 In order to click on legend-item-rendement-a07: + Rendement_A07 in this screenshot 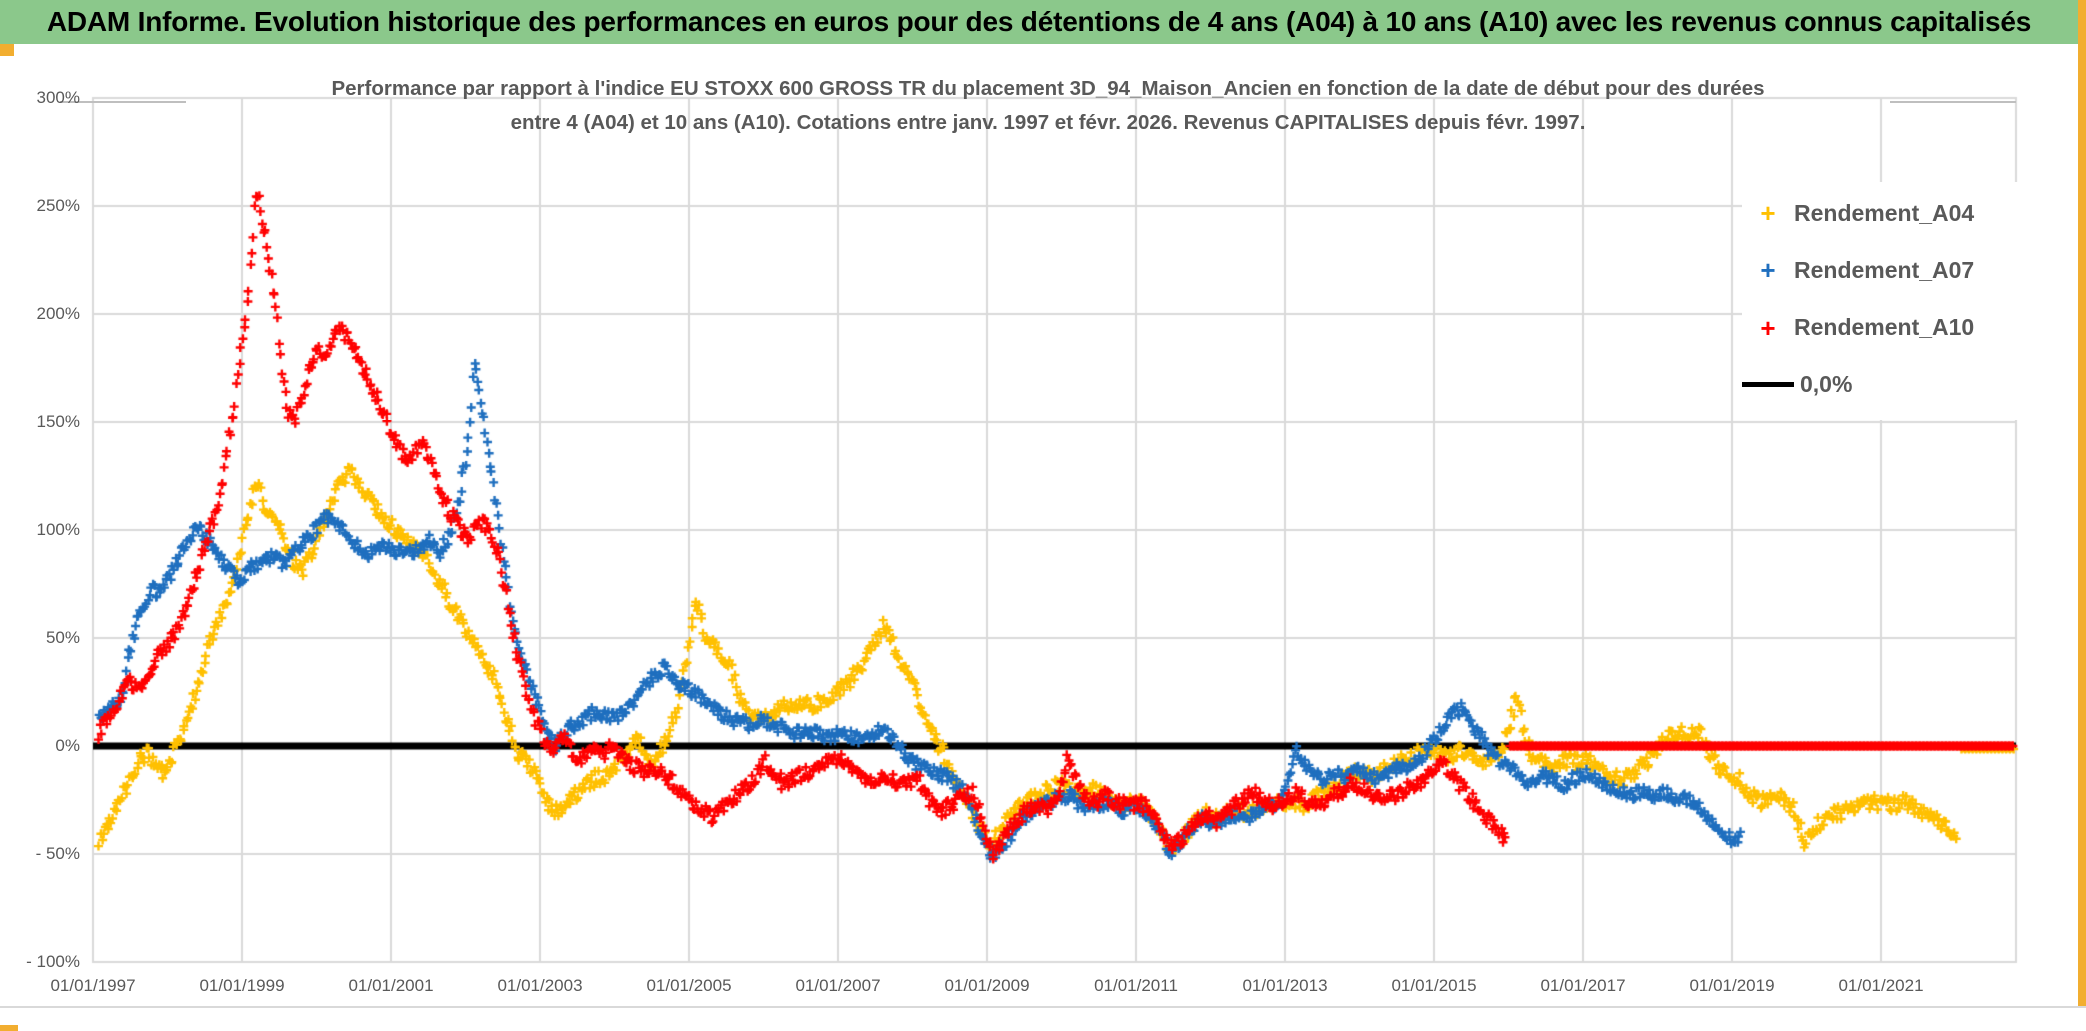, I will do `click(1886, 270)`.